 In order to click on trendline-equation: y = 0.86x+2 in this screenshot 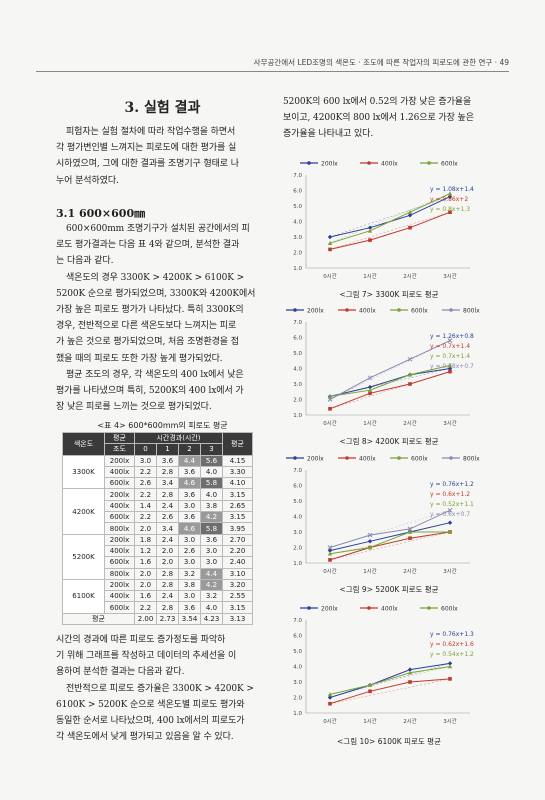, I will do `click(449, 199)`.